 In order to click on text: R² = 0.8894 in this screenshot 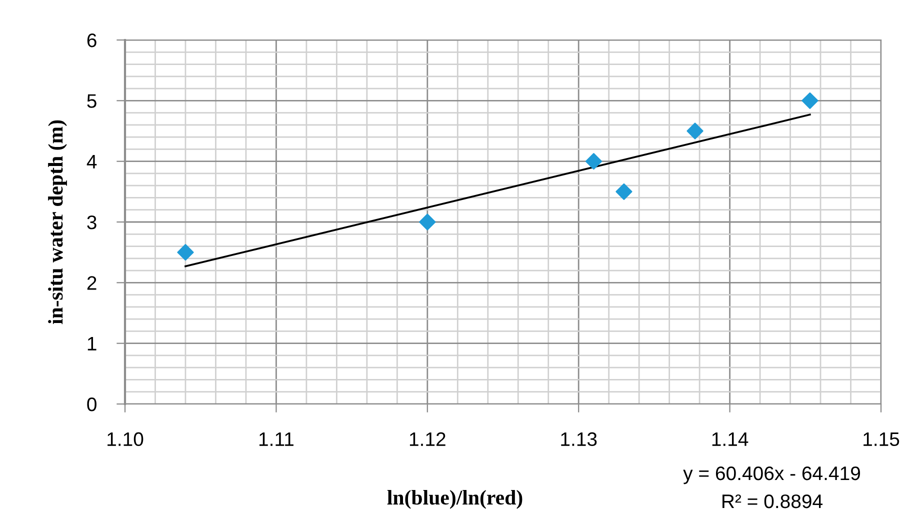, I will do `click(772, 501)`.